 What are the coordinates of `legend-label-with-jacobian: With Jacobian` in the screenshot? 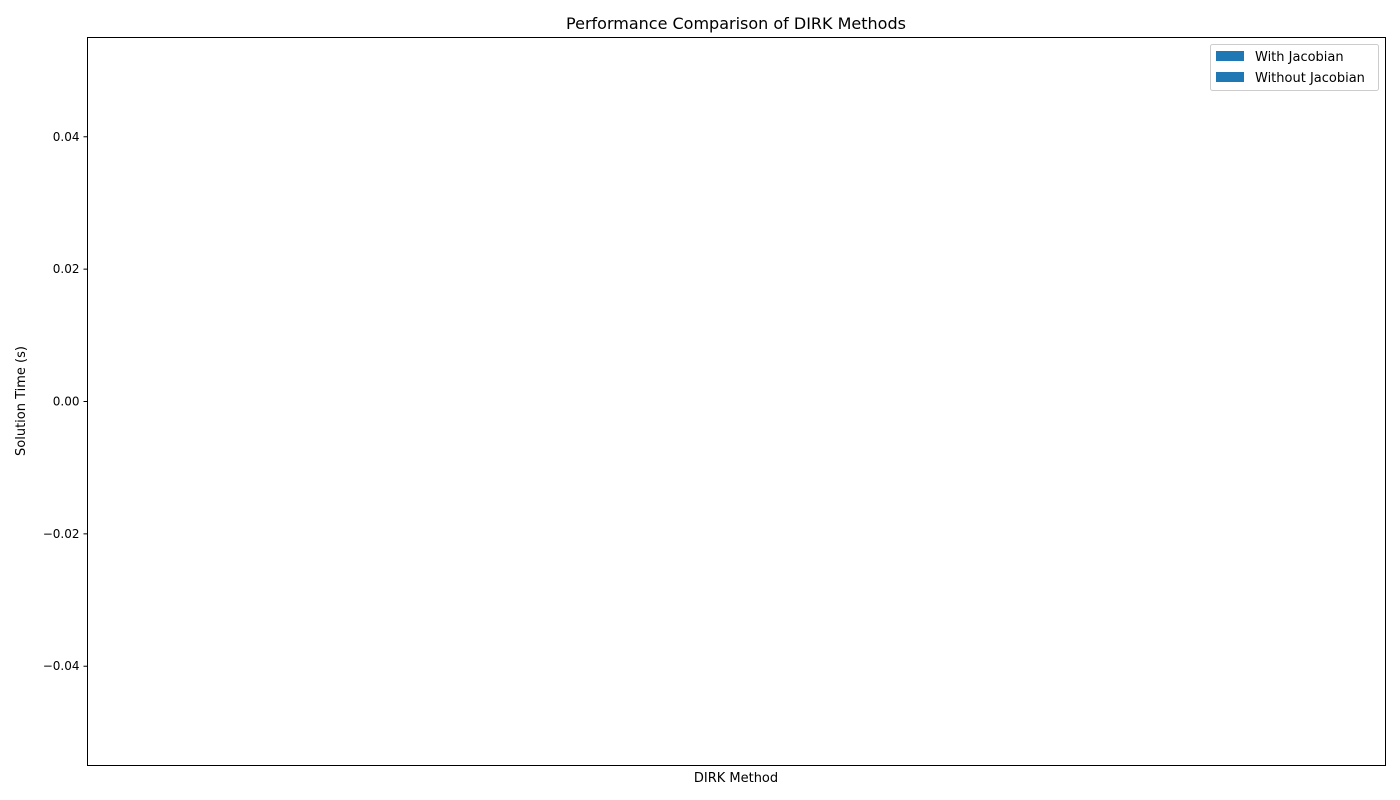 It's located at (1299, 57).